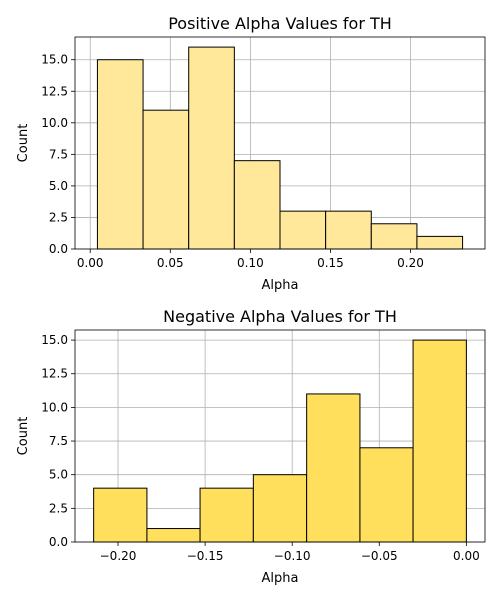  I want to click on x-tick-label: 0.20, so click(410, 263).